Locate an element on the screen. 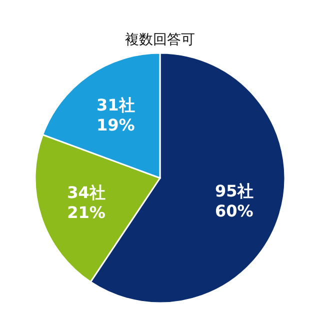  data-label: 95社 60% is located at coordinates (234, 200).